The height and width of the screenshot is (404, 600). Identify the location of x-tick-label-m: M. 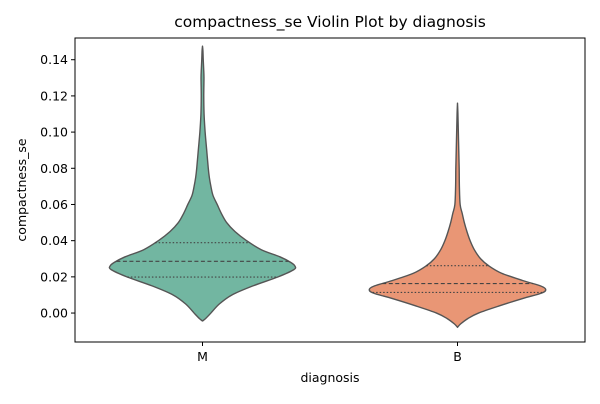
(202, 356).